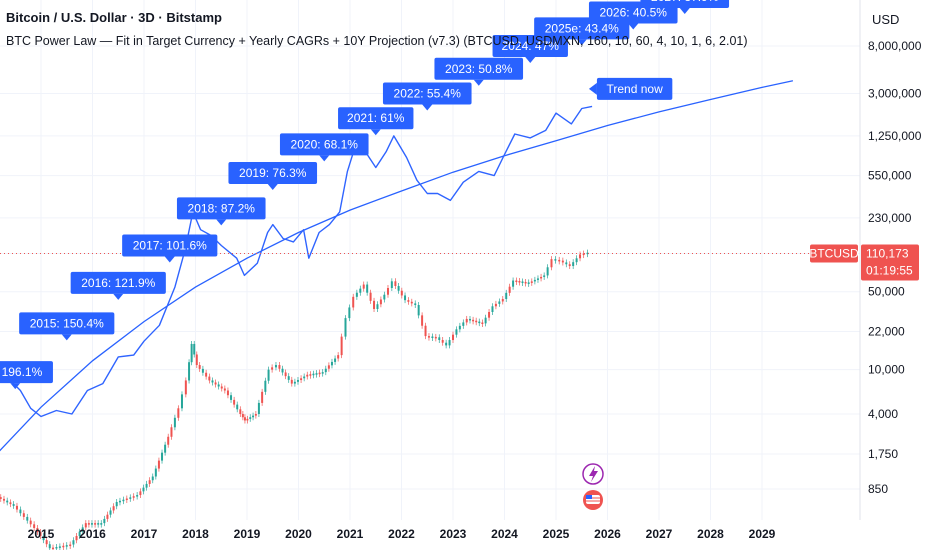 This screenshot has width=932, height=550. Describe the element at coordinates (144, 534) in the screenshot. I see `time-tick: 2017` at that location.